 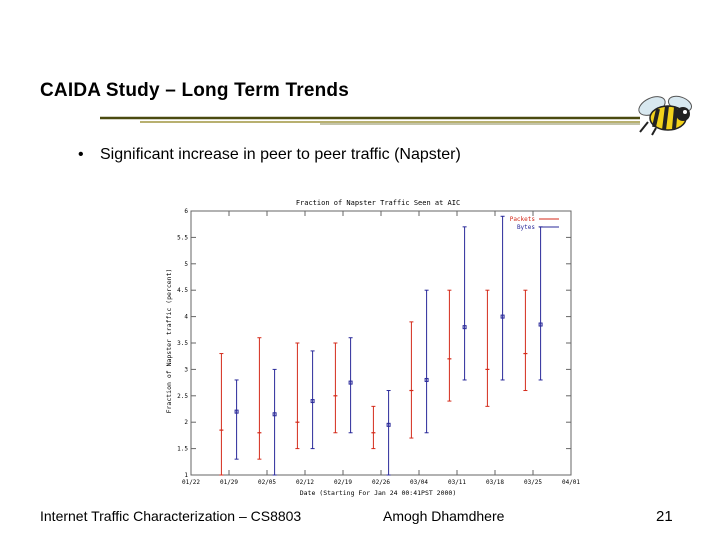 What do you see at coordinates (457, 482) in the screenshot?
I see `x-tick-label: 03/11` at bounding box center [457, 482].